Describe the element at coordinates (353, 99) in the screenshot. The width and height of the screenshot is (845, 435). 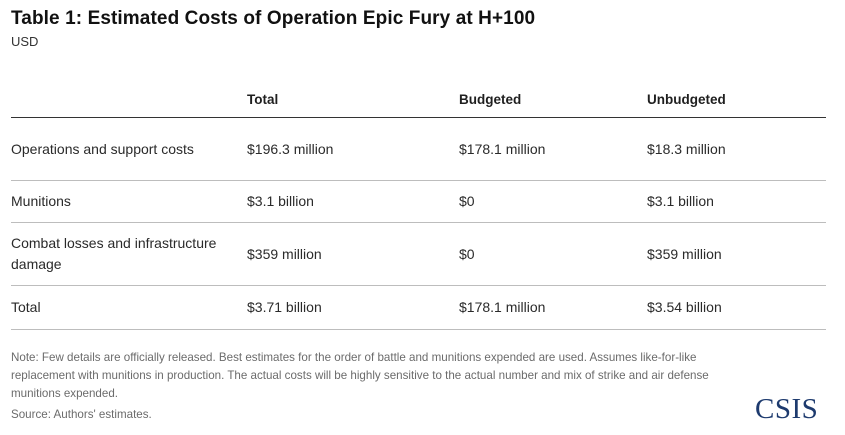
I see `column-header-total: Total` at that location.